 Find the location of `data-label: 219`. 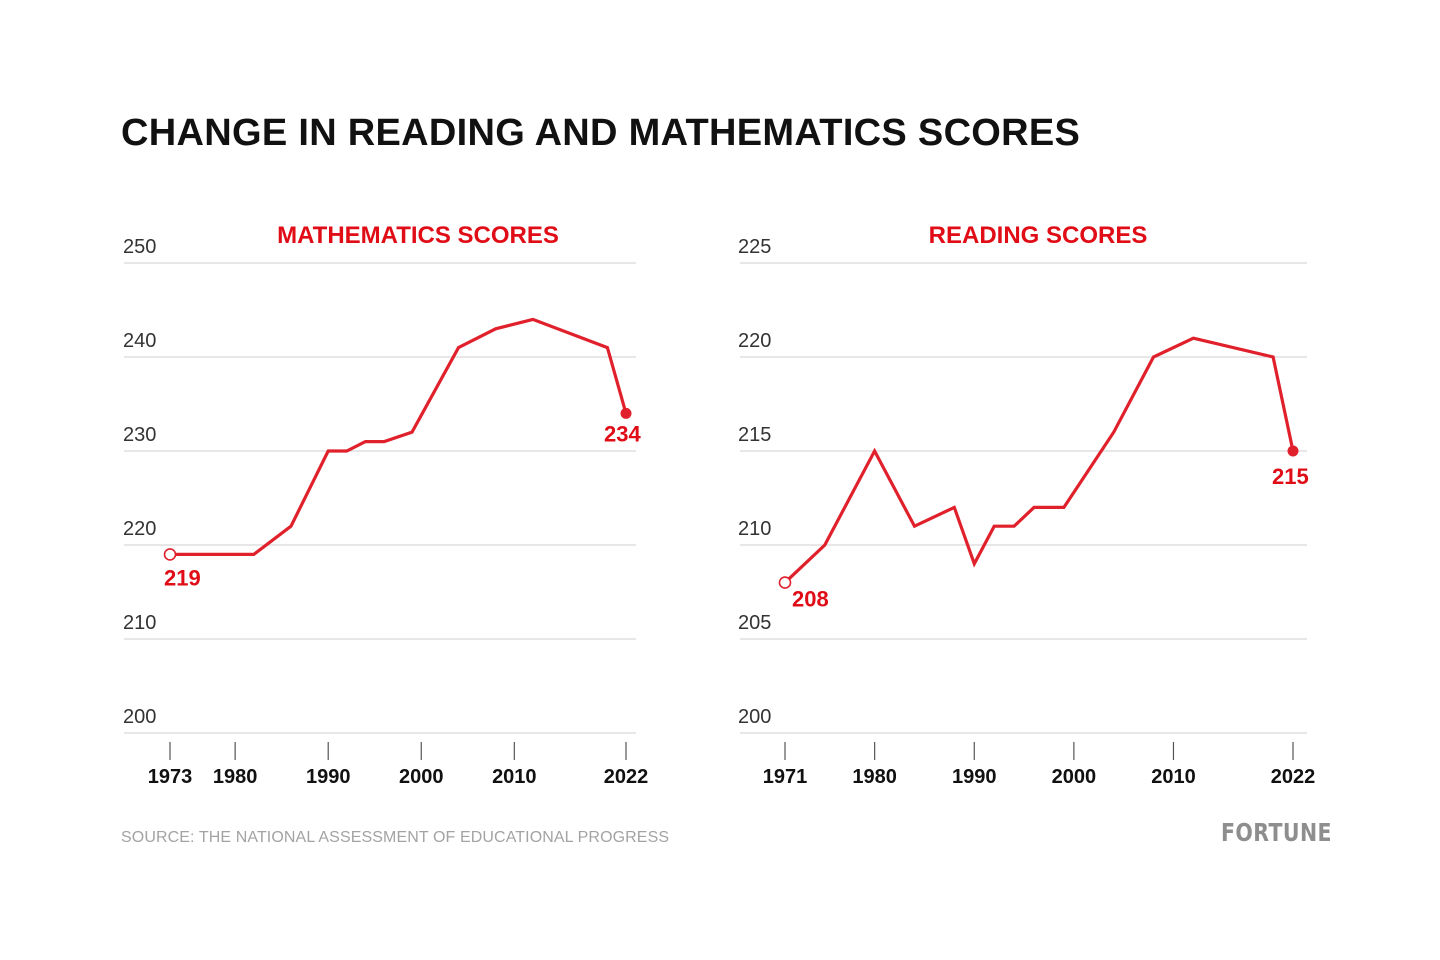

data-label: 219 is located at coordinates (182, 577).